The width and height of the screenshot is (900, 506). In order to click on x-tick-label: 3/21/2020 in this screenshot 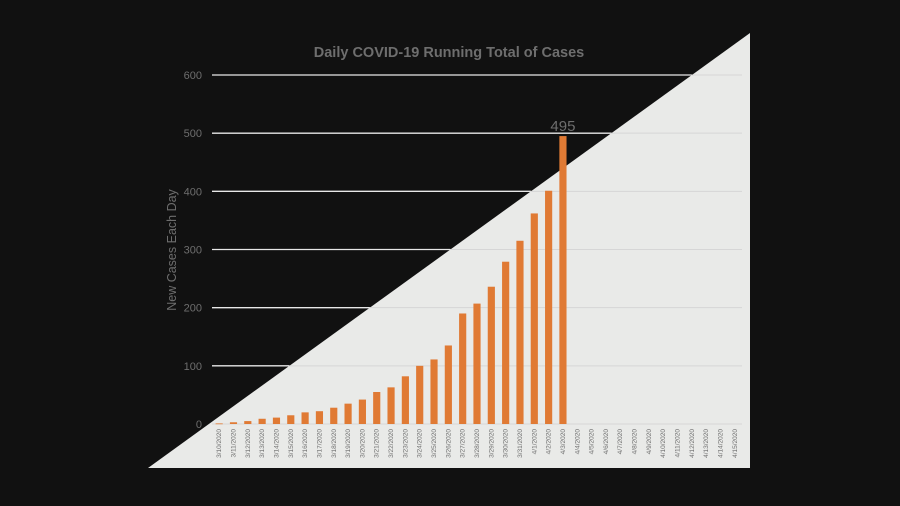, I will do `click(377, 443)`.